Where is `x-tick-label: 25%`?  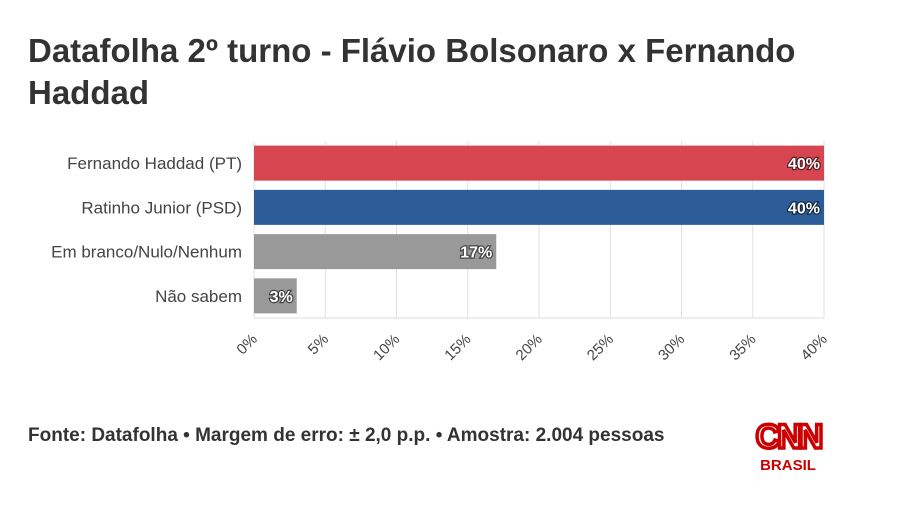
x-tick-label: 25% is located at coordinates (600, 347).